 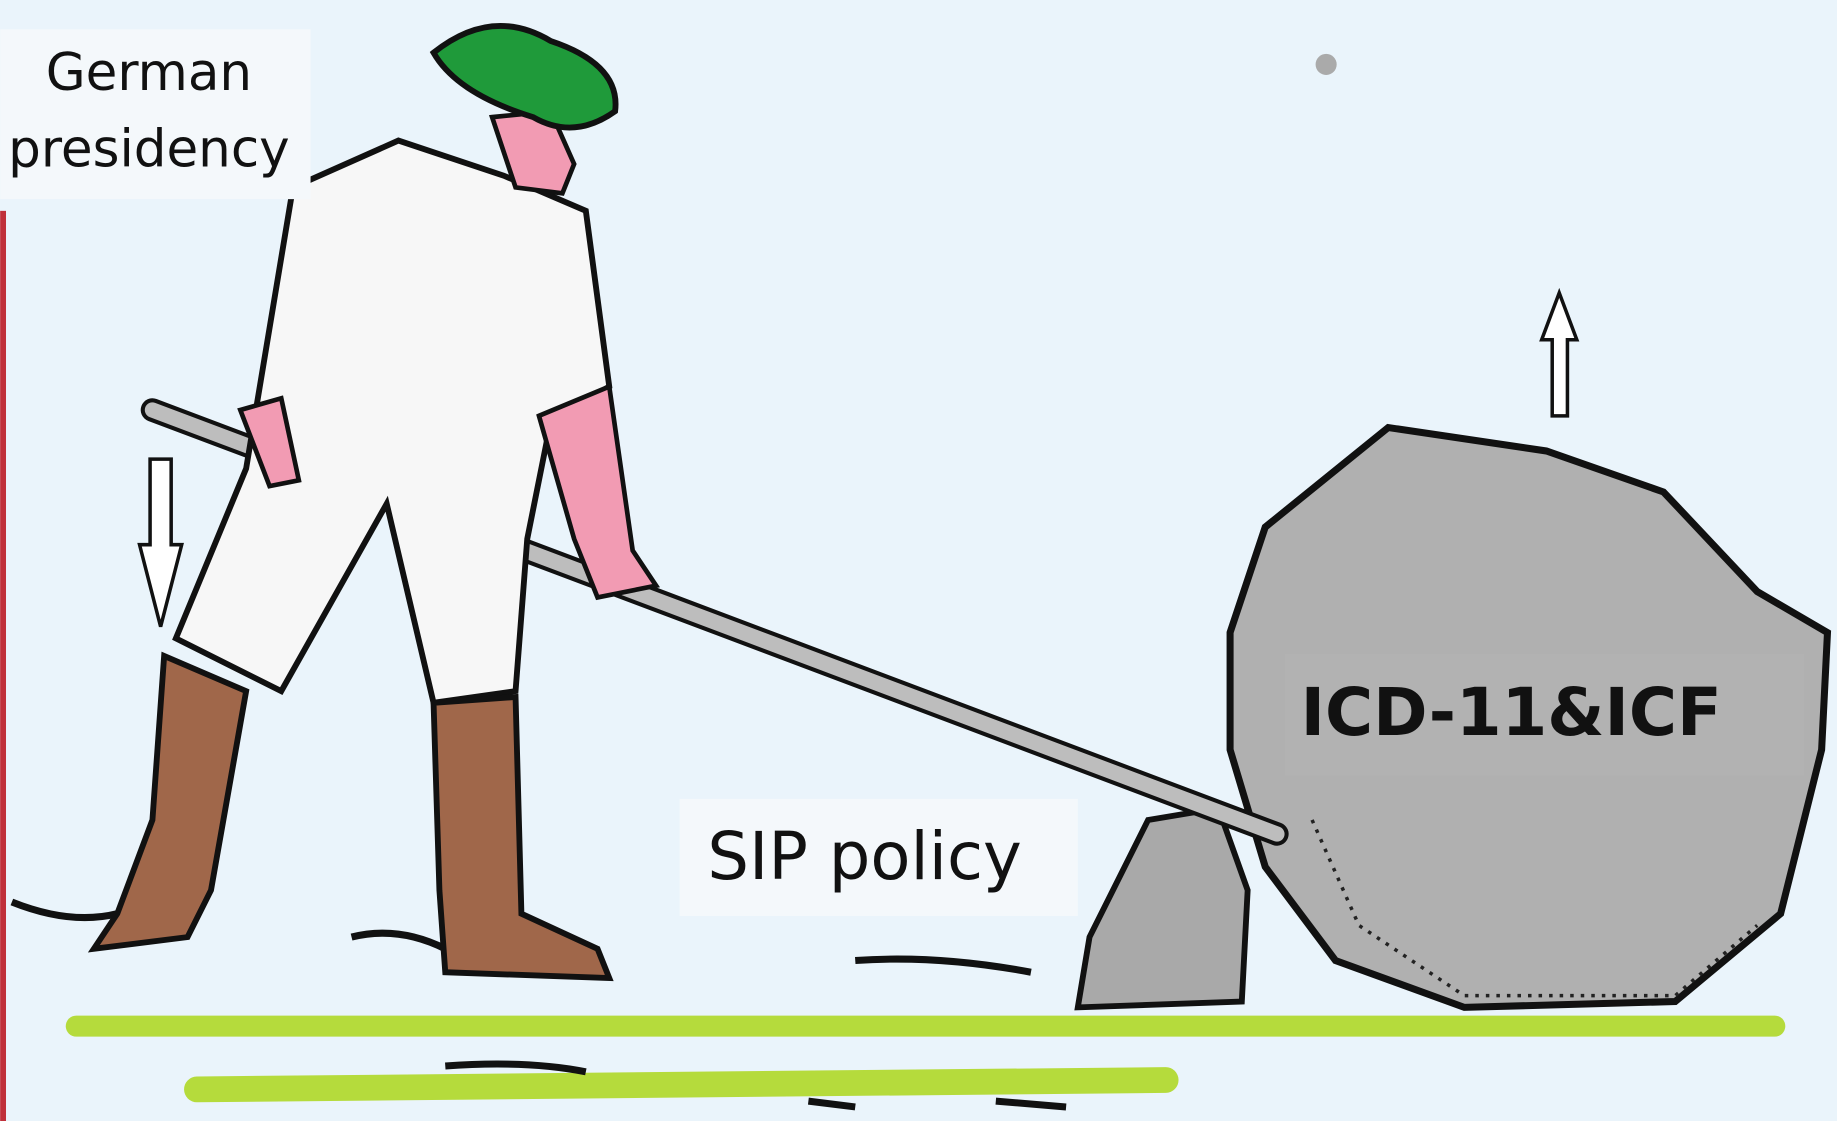 I want to click on ground-line, so click(x=681, y=1085).